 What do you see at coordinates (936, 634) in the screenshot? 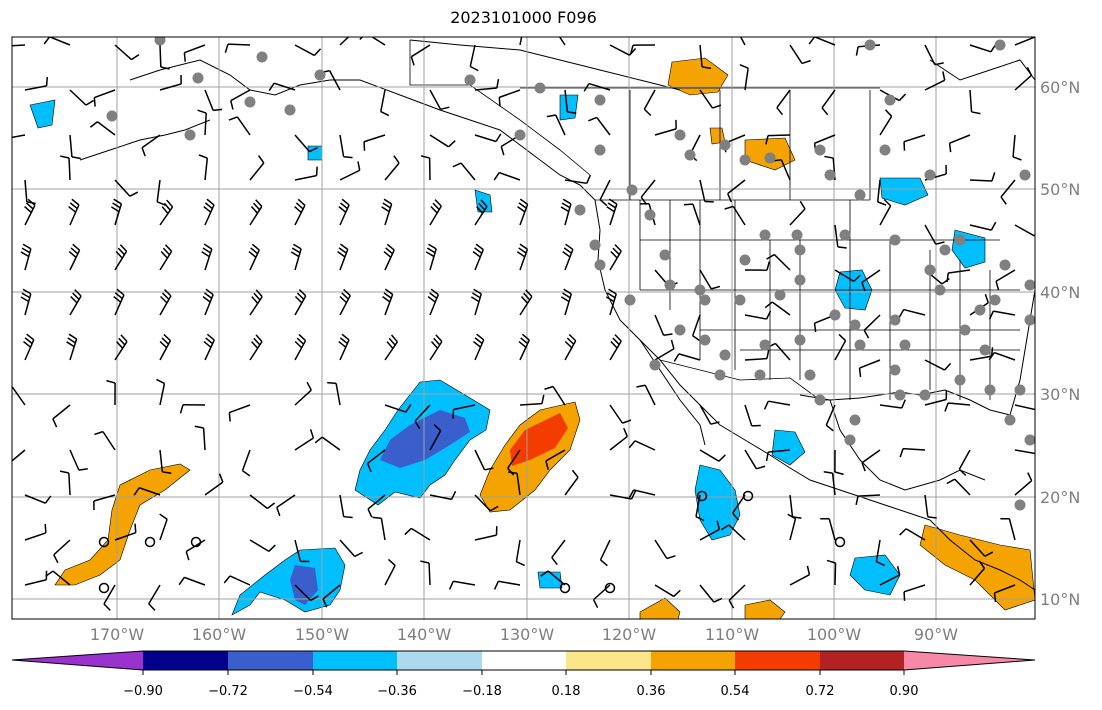
I see `lon-label-90w: 90°W` at bounding box center [936, 634].